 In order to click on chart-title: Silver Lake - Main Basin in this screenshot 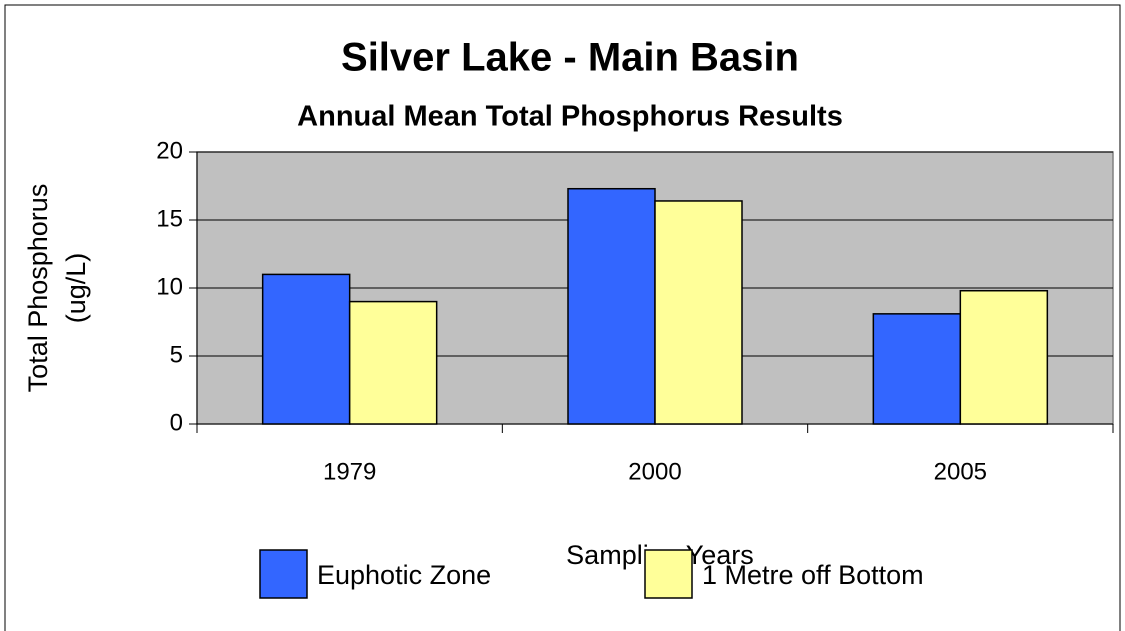, I will do `click(570, 58)`.